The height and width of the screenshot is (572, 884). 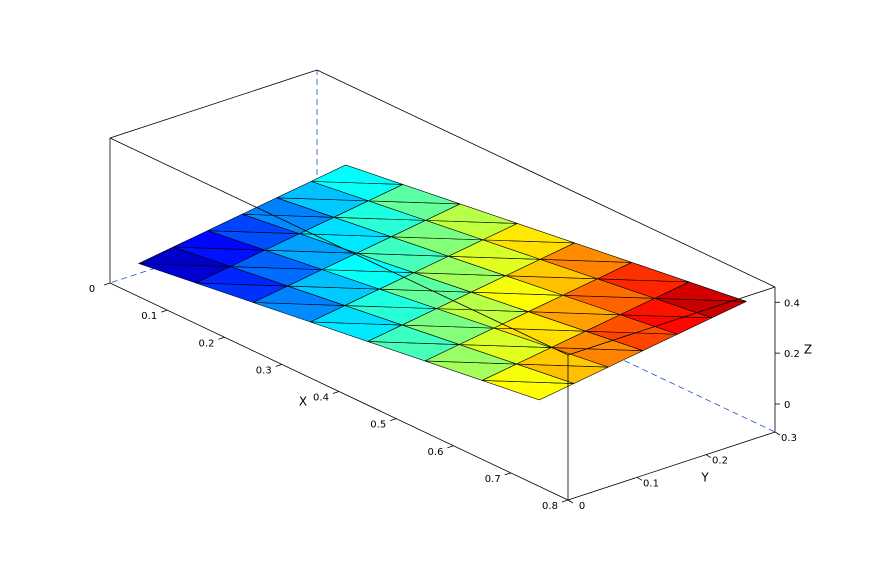 What do you see at coordinates (550, 506) in the screenshot?
I see `x-tick-label: 0.8` at bounding box center [550, 506].